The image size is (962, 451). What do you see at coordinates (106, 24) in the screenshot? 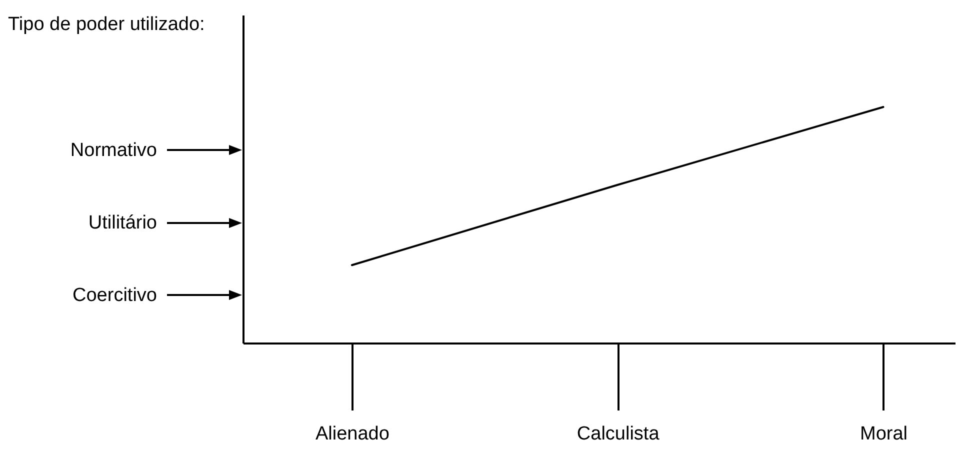
I see `text: Tipo de poder utilizado:` at bounding box center [106, 24].